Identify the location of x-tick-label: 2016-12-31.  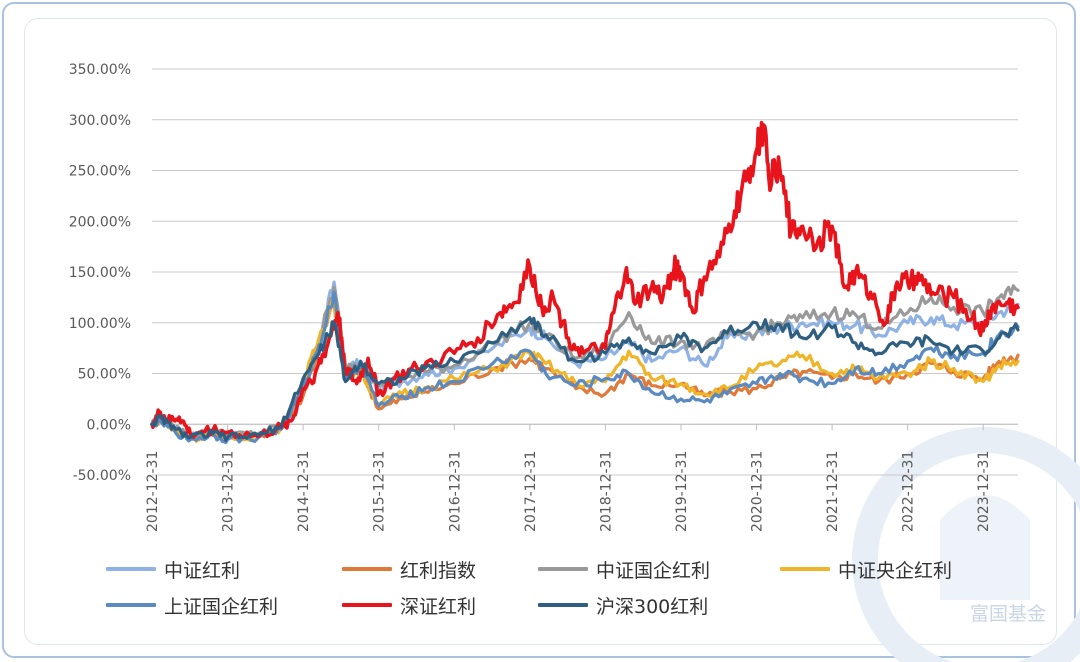
(455, 491).